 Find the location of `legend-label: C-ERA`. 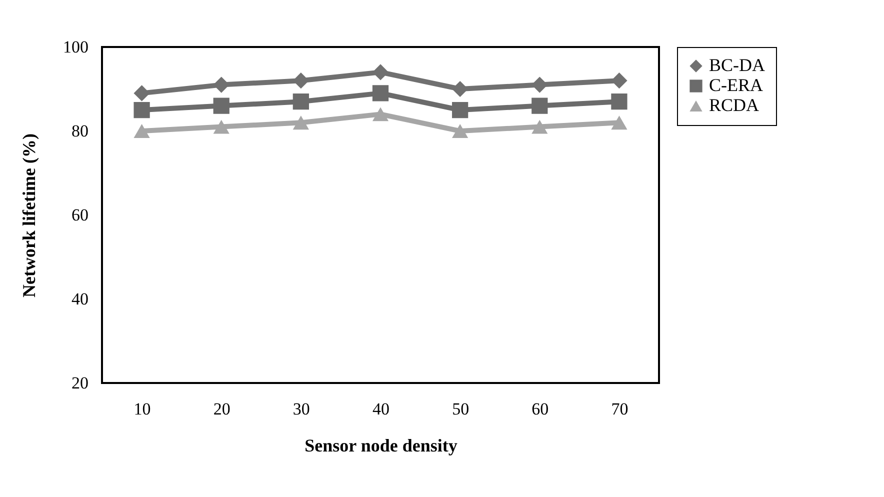

legend-label: C-ERA is located at coordinates (736, 85).